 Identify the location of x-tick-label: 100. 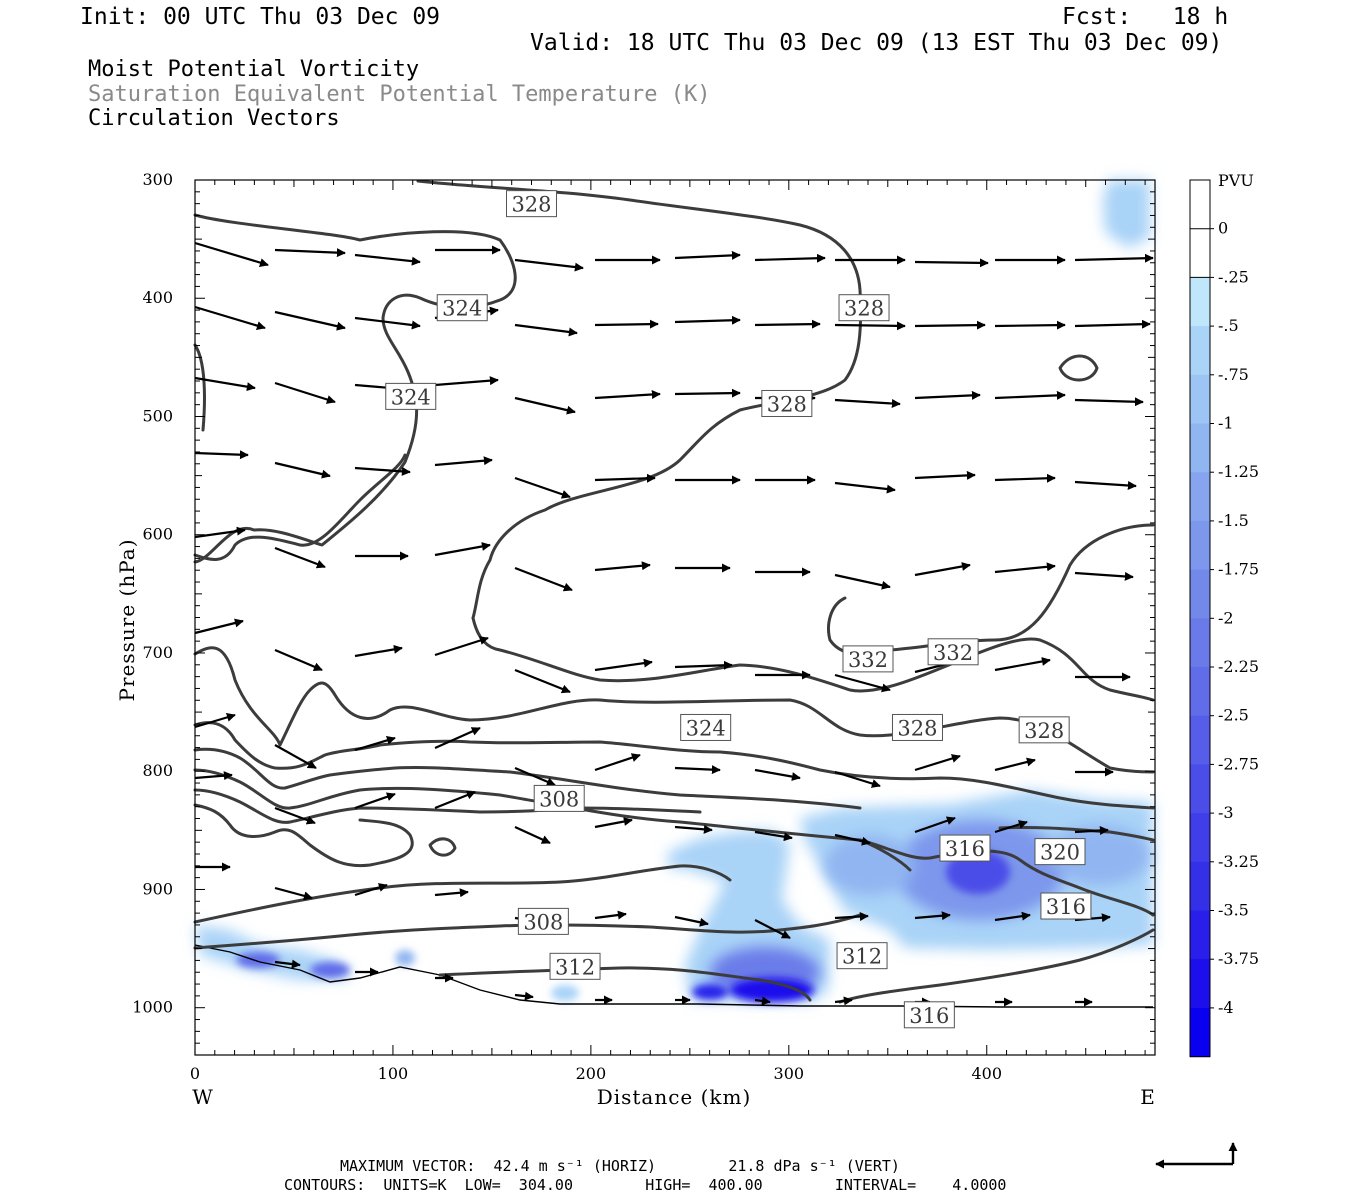
(393, 1073).